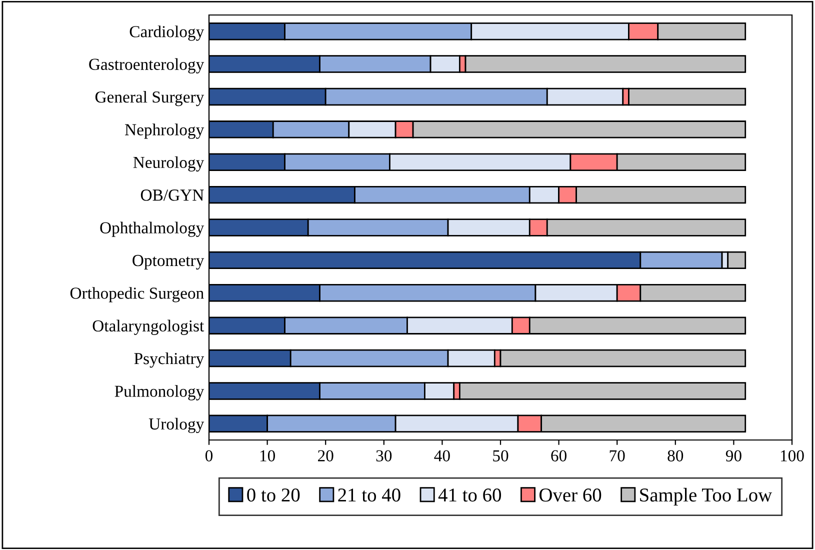  Describe the element at coordinates (137, 294) in the screenshot. I see `y-tick-label: Orthopedic Surgeon` at that location.